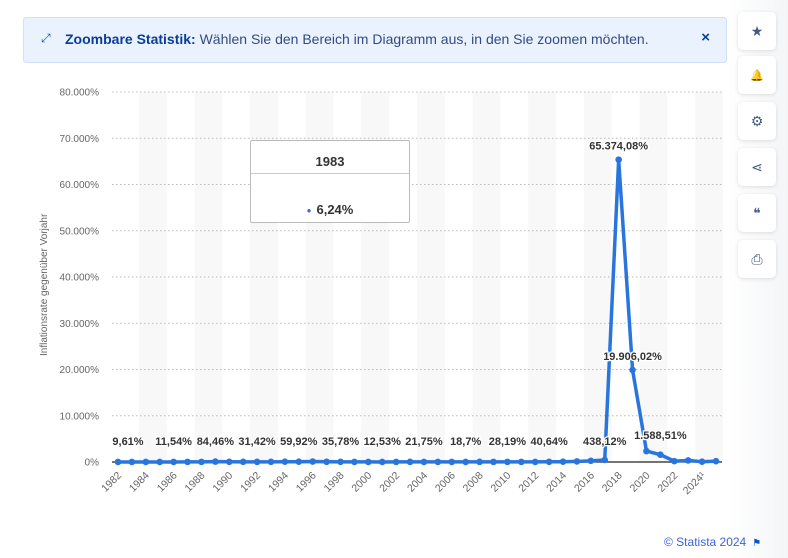 The width and height of the screenshot is (788, 558). What do you see at coordinates (80, 231) in the screenshot?
I see `y-tick-label: 50.000%` at bounding box center [80, 231].